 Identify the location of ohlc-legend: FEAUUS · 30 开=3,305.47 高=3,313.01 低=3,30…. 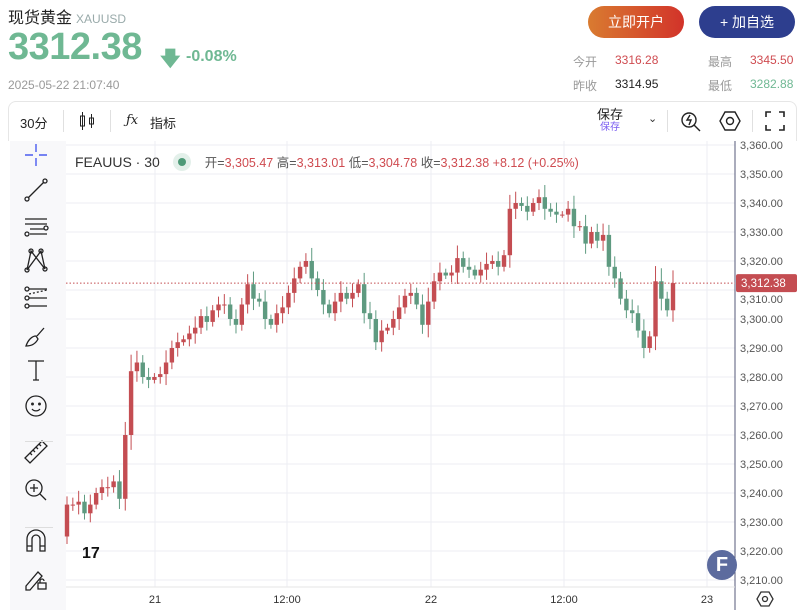
(327, 162).